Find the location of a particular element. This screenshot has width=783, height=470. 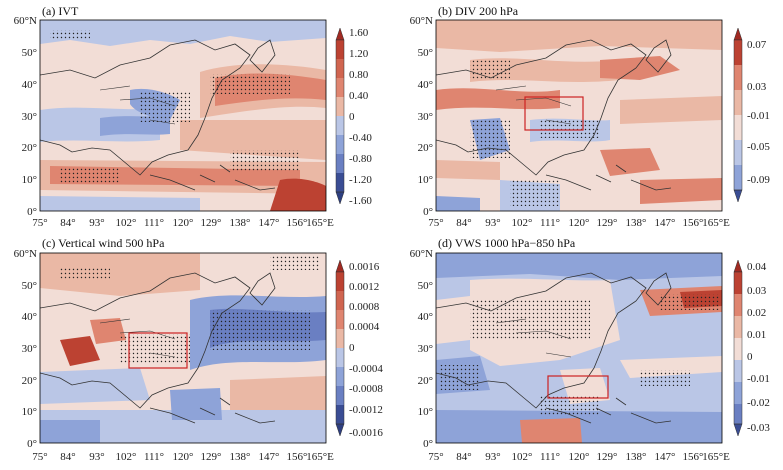

colorbar-tick: -0.05 is located at coordinates (758, 147).